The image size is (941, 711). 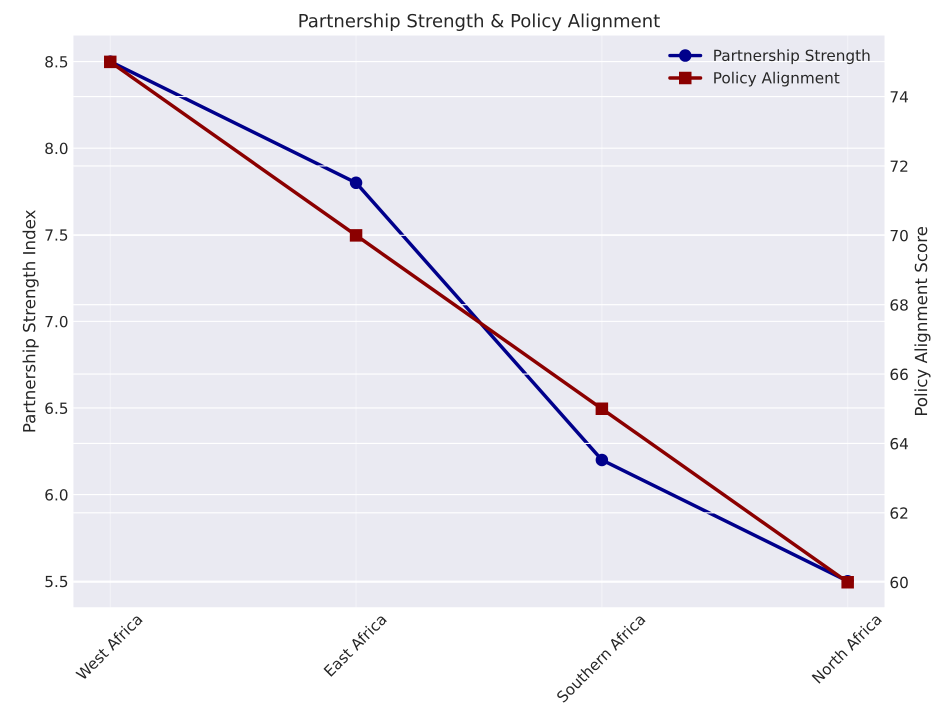 I want to click on y-tick-label: 6.5, so click(x=56, y=408).